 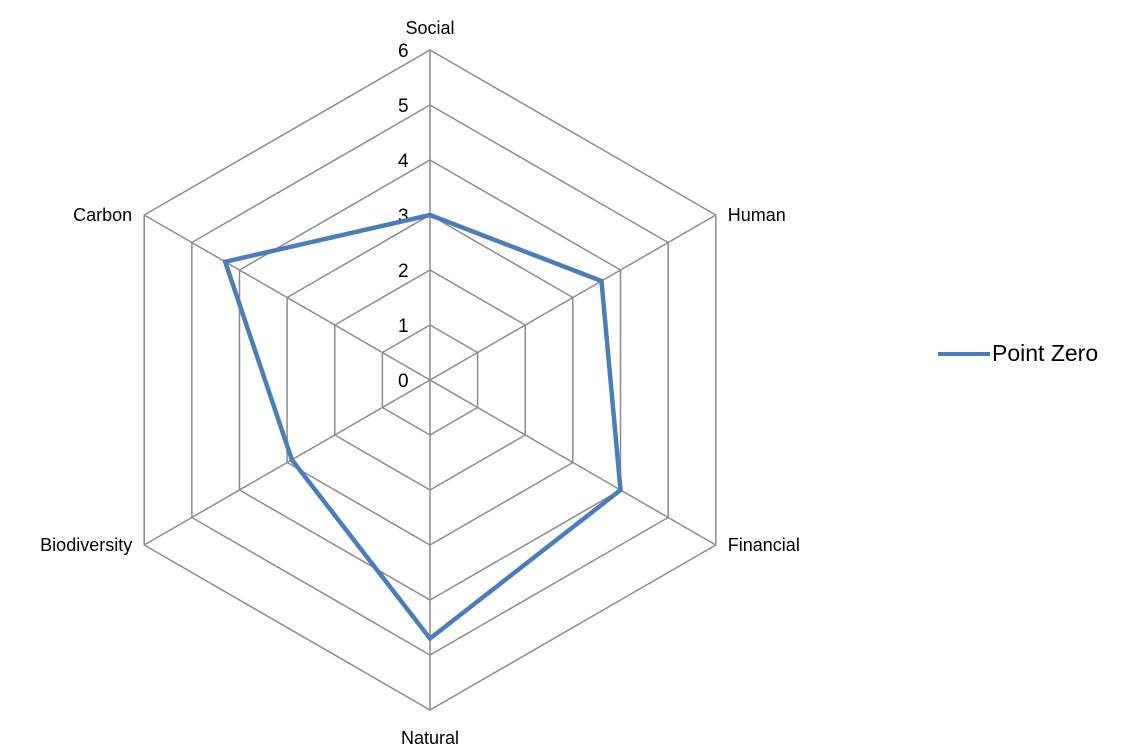 I want to click on category-label: Social, so click(x=429, y=28).